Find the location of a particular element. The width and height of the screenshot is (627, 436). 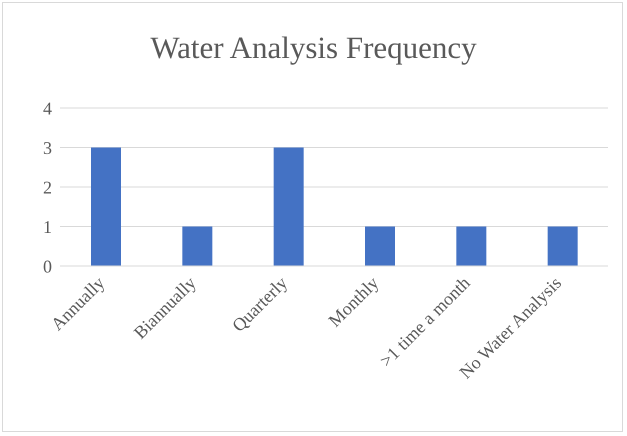

y-tick-label: 2 is located at coordinates (47, 187).